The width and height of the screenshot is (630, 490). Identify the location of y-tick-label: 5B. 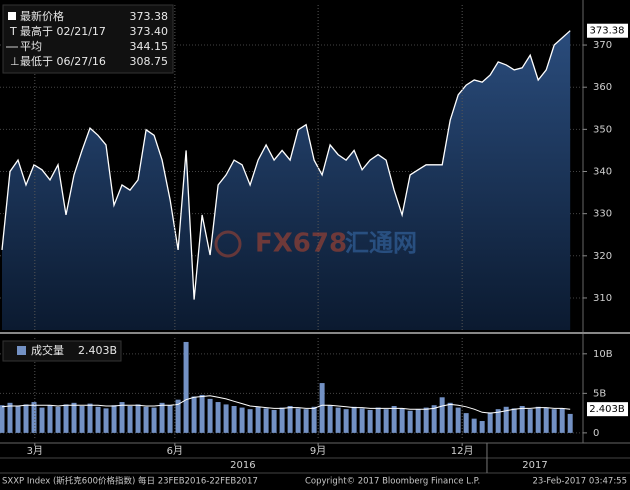
(599, 393).